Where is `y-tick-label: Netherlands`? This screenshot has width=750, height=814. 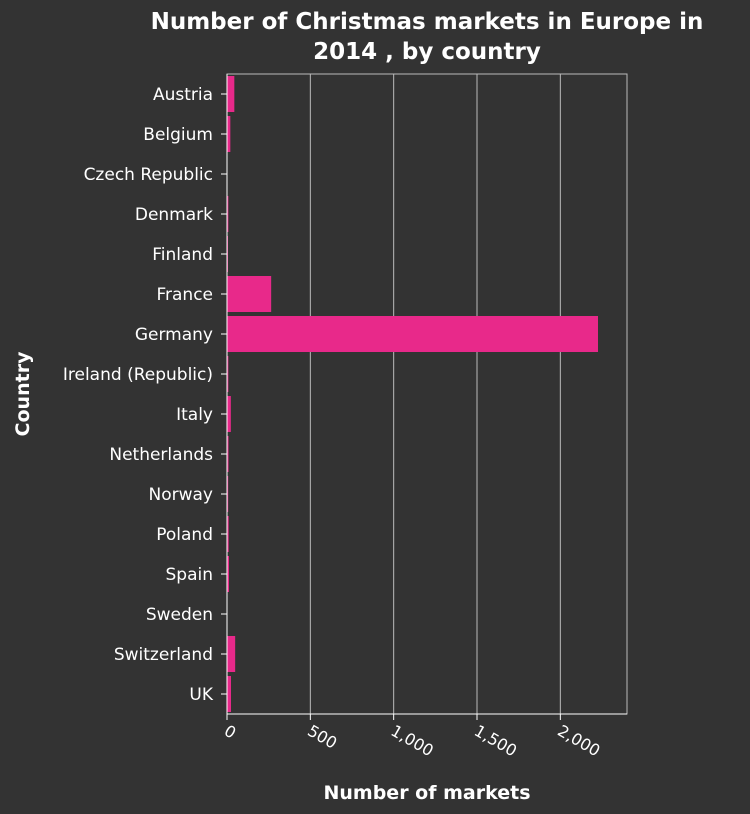 y-tick-label: Netherlands is located at coordinates (161, 455).